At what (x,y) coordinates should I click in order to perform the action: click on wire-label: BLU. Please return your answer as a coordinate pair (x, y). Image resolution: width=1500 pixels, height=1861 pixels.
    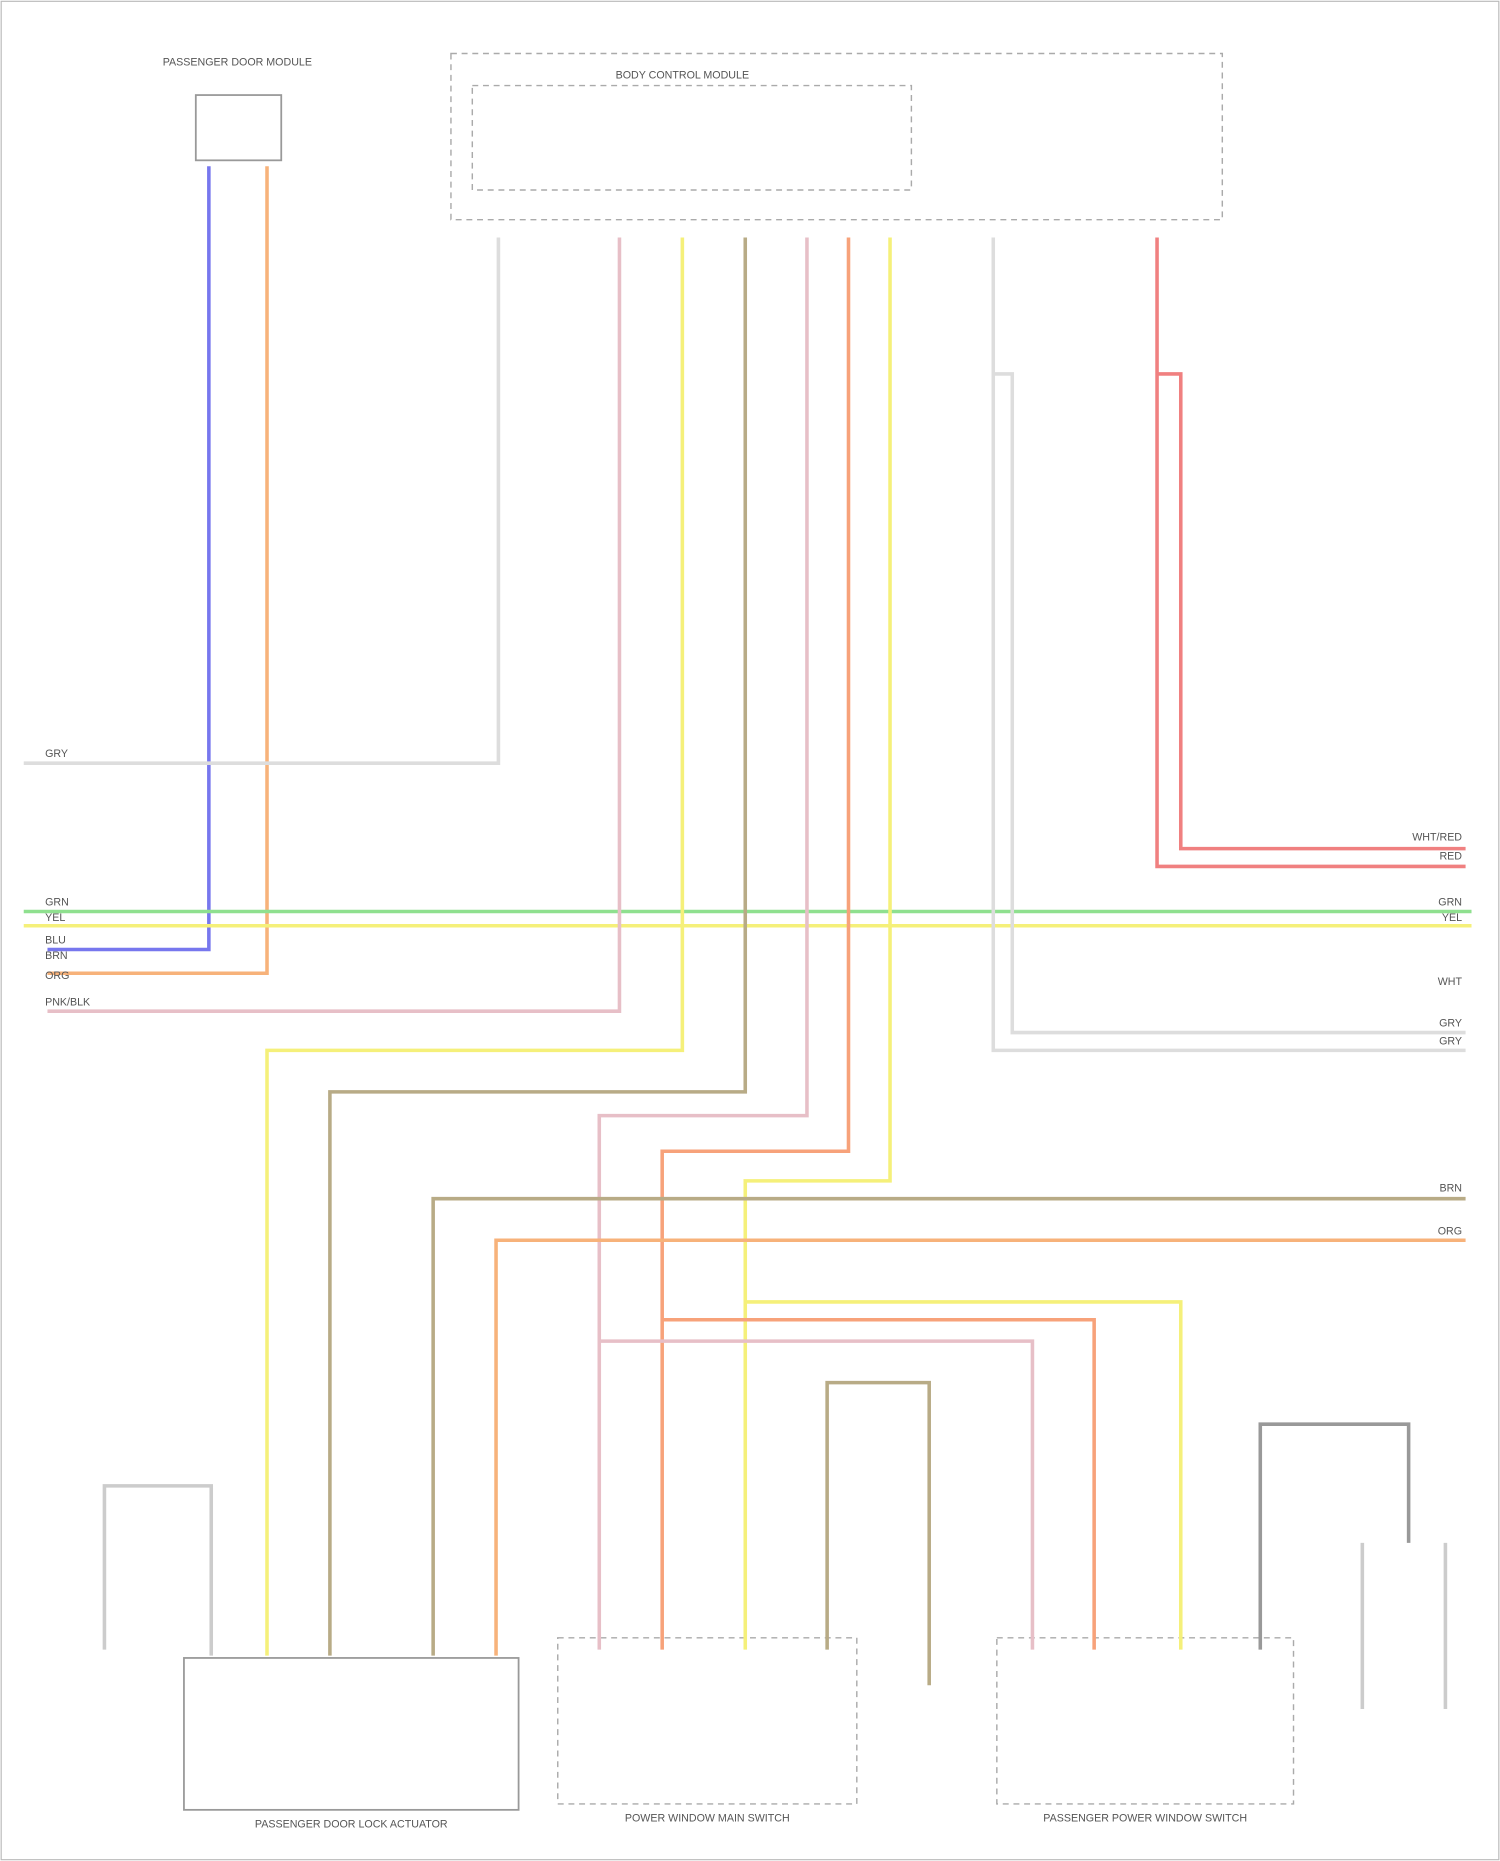
    Looking at the image, I should click on (55, 941).